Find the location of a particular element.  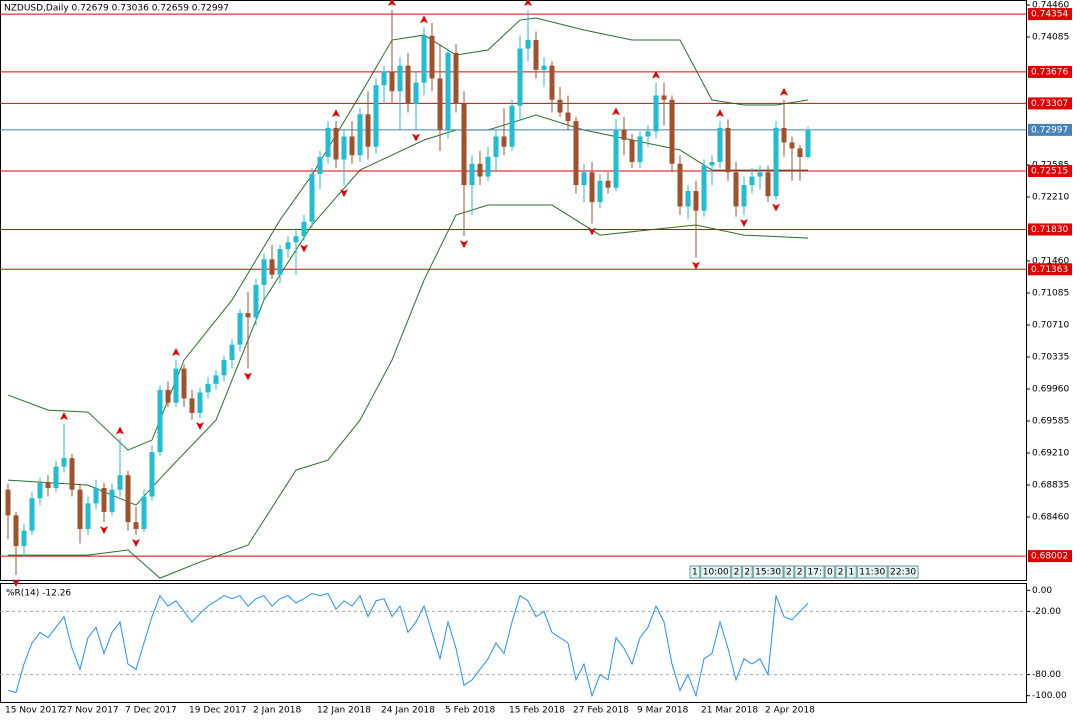

y-tick-label: 0.70335 is located at coordinates (1050, 358).